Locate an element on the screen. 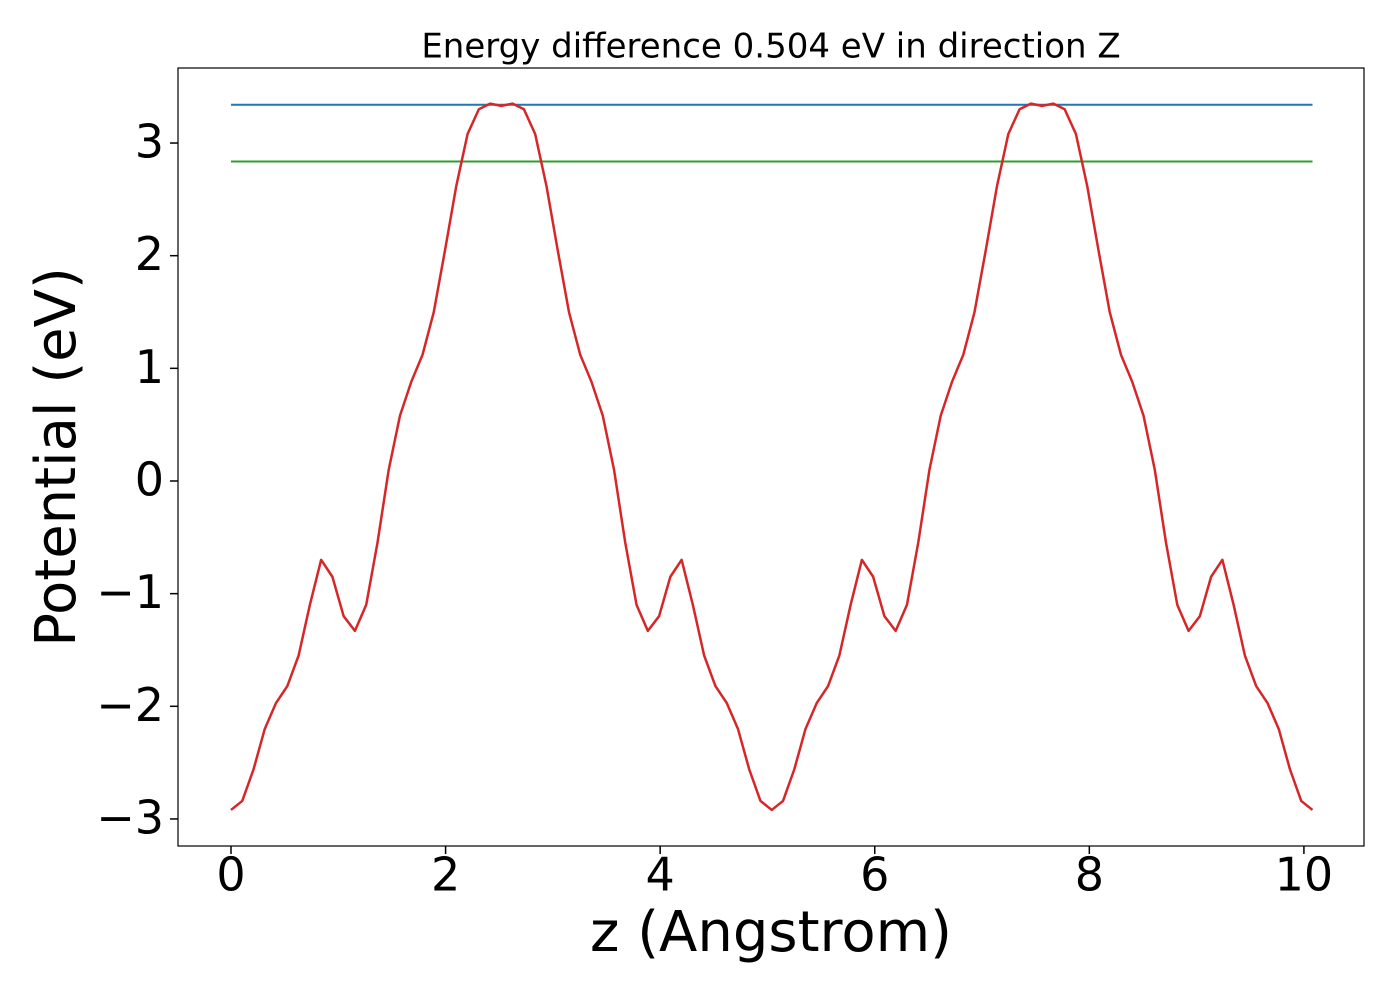 The height and width of the screenshot is (1000, 1400). x-tick-label: 6 is located at coordinates (874, 875).